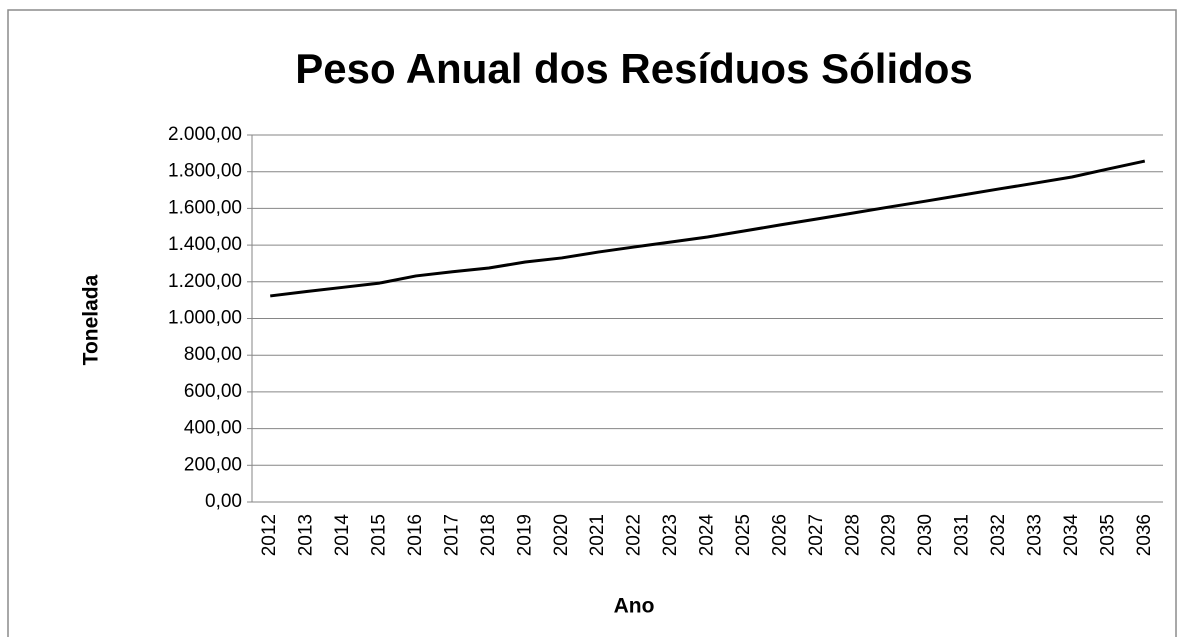 The height and width of the screenshot is (637, 1184). I want to click on x-tick-label: 2029, so click(889, 535).